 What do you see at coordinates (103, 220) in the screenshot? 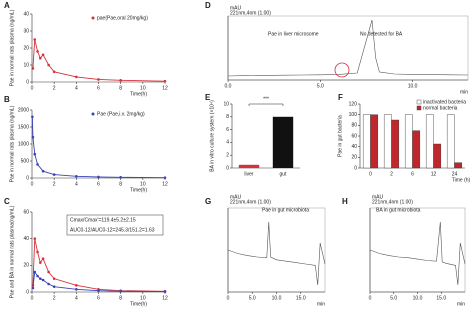
I see `annotation: Cmax/Cmax'=119.4±5.2±2.15` at bounding box center [103, 220].